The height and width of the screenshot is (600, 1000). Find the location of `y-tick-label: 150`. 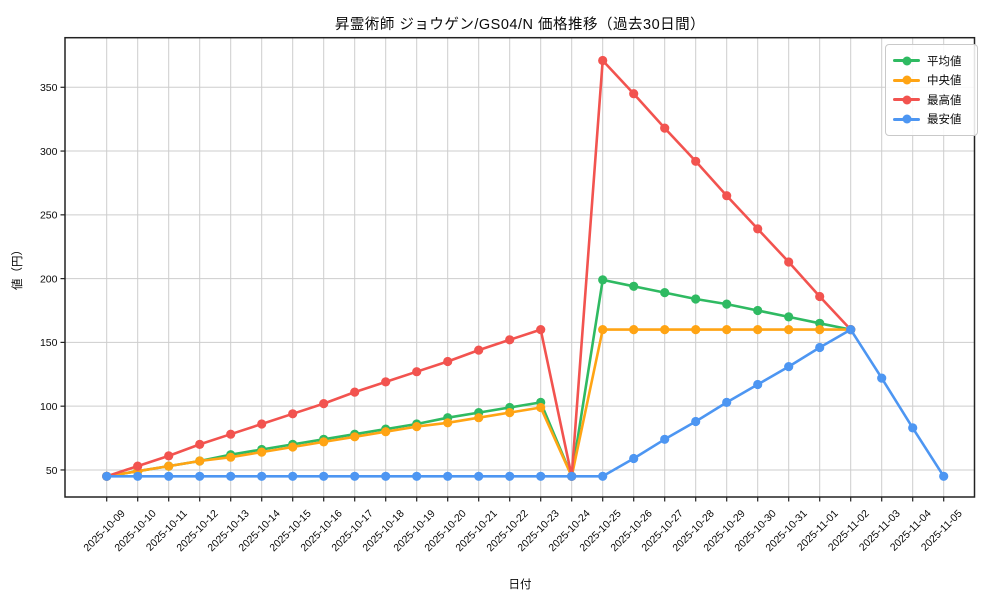

y-tick-label: 150 is located at coordinates (49, 343).